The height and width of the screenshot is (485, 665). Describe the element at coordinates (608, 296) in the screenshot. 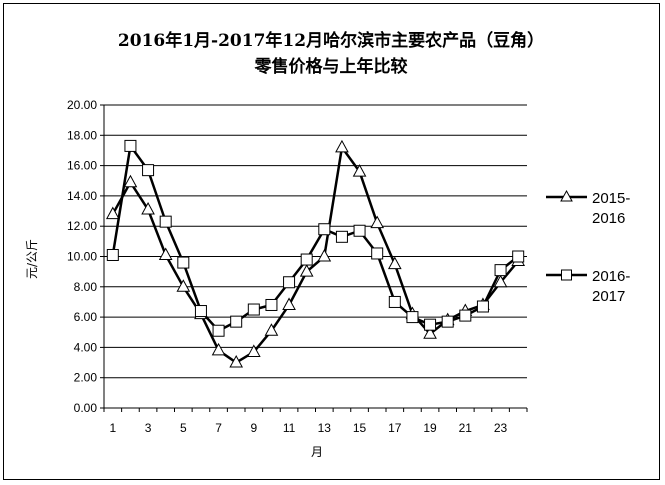

I see `legend-label-2016-2017-line2: 2017` at that location.